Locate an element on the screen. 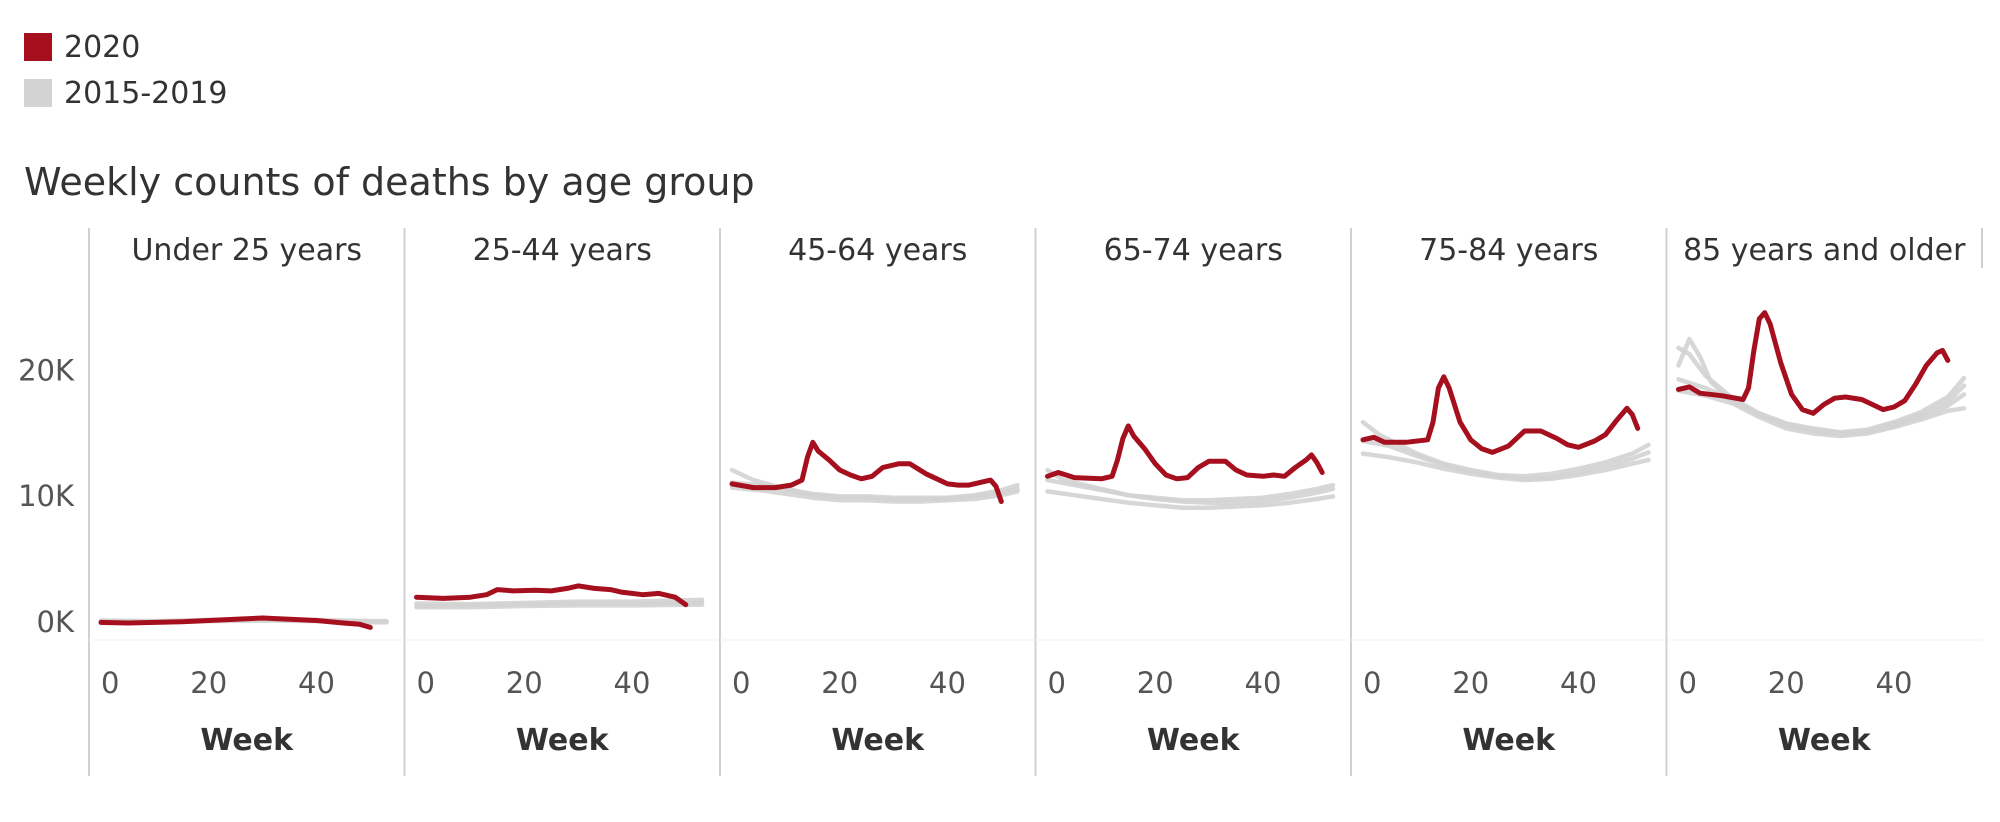 Image resolution: width=2000 pixels, height=822 pixels. y-tick-label: 0K is located at coordinates (56, 622).